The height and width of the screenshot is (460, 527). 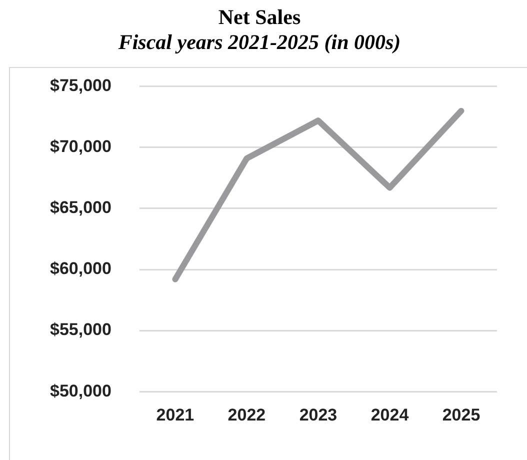 What do you see at coordinates (81, 146) in the screenshot?
I see `y-tick-label: $70,000` at bounding box center [81, 146].